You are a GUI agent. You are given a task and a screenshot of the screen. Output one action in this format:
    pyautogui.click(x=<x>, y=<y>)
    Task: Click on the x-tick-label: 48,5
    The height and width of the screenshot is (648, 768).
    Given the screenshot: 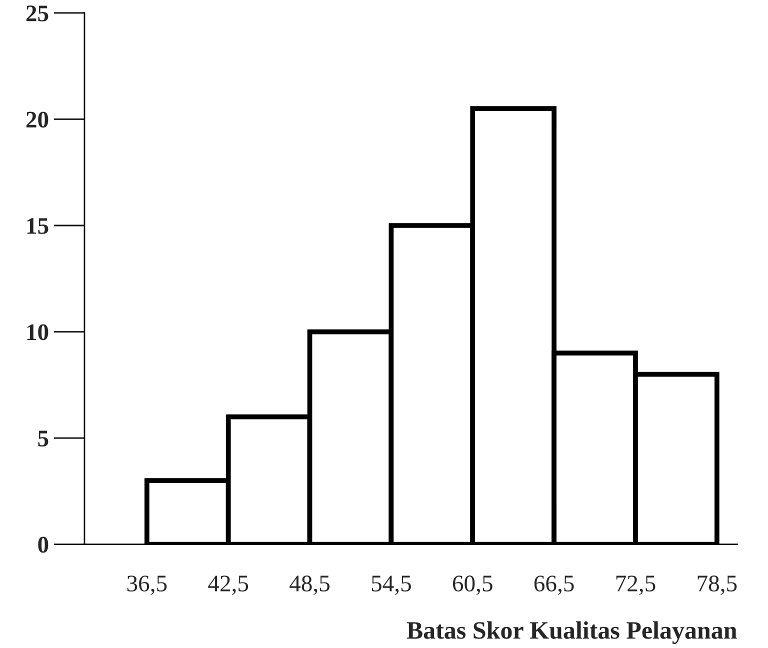 What is the action you would take?
    pyautogui.click(x=310, y=585)
    